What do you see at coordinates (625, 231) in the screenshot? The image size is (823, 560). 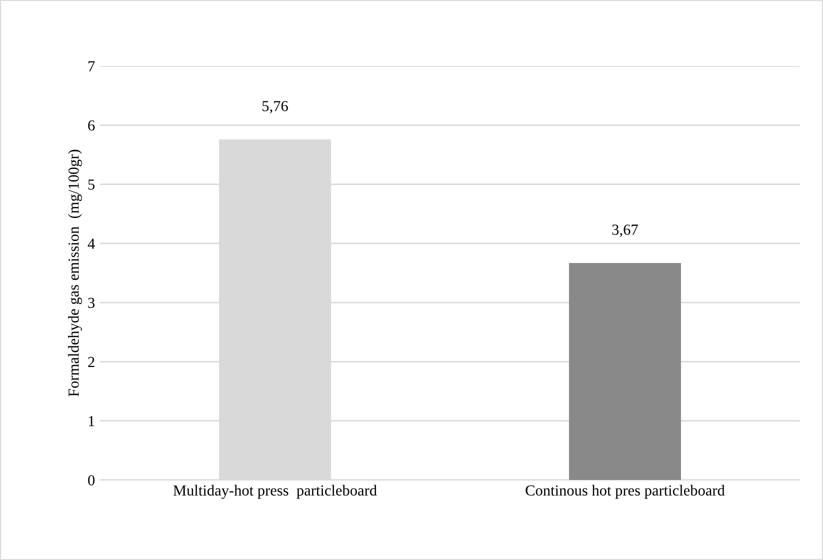 I see `data-label: 3,67` at bounding box center [625, 231].